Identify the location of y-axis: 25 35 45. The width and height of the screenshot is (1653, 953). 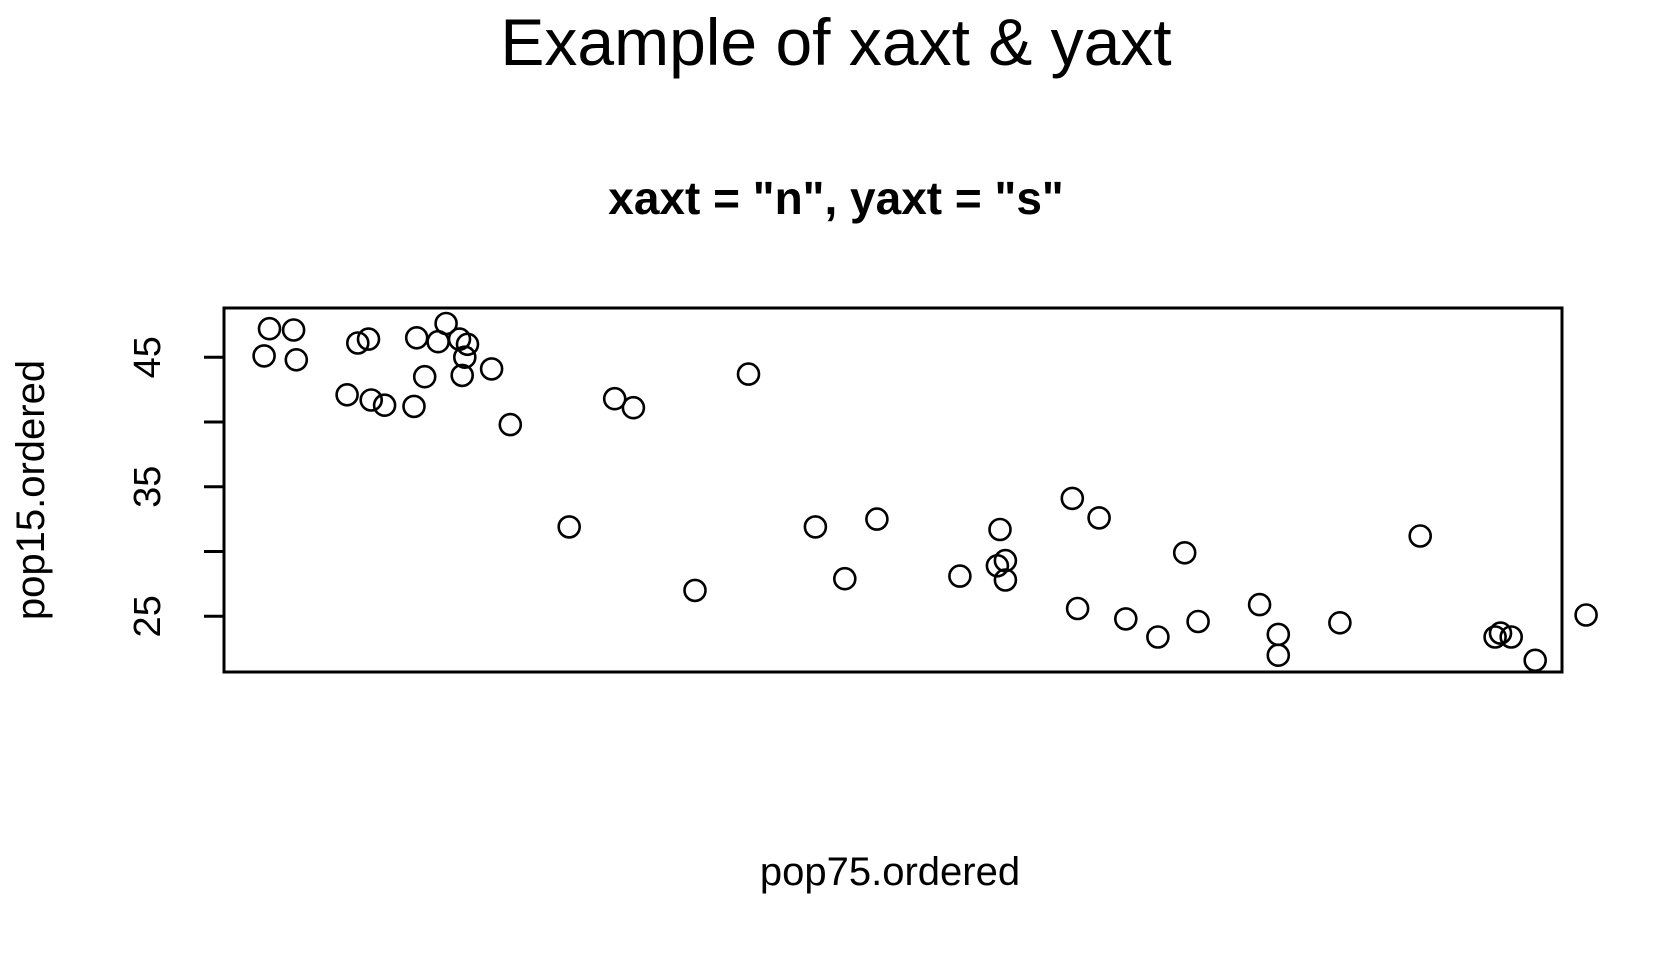
(175, 486).